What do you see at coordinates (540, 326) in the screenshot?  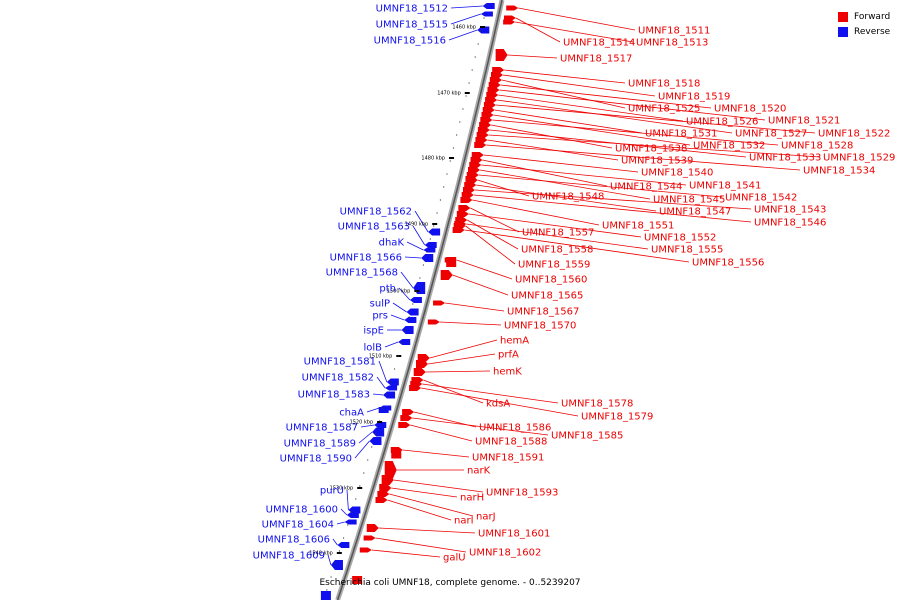 I see `gene-label: UMNF18_1570` at bounding box center [540, 326].